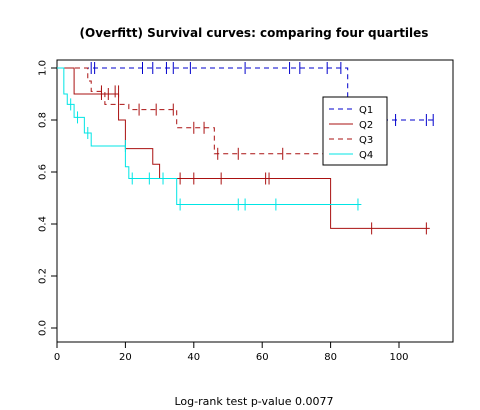 This screenshot has width=480, height=410. Describe the element at coordinates (43, 224) in the screenshot. I see `y-tick-label: 0.4` at that location.